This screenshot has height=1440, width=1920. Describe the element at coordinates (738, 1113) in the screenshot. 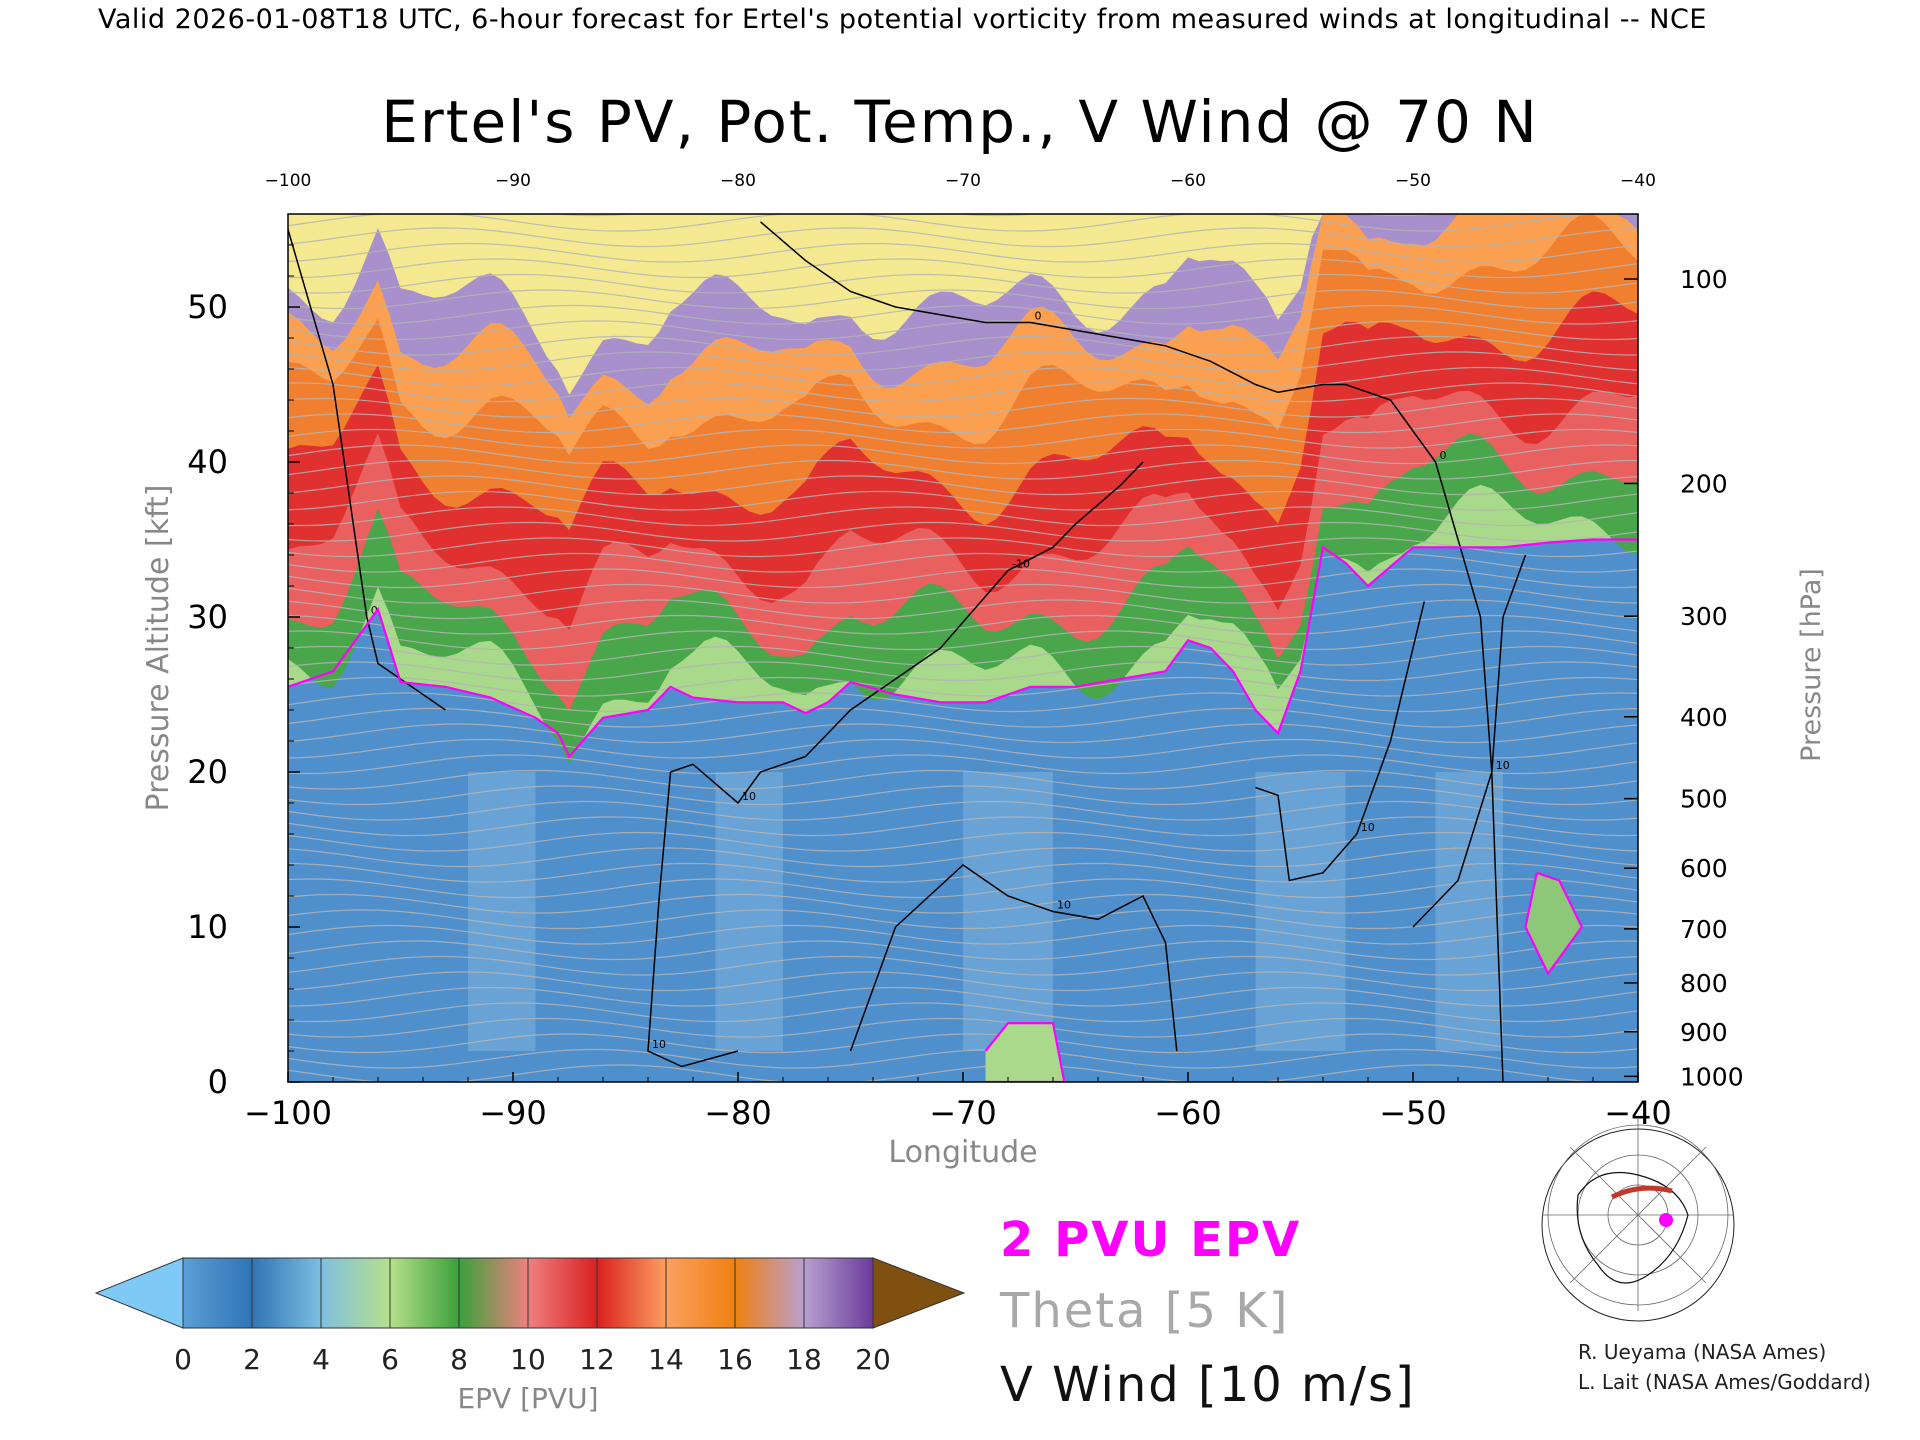

I see `x-tick-label: −80` at that location.